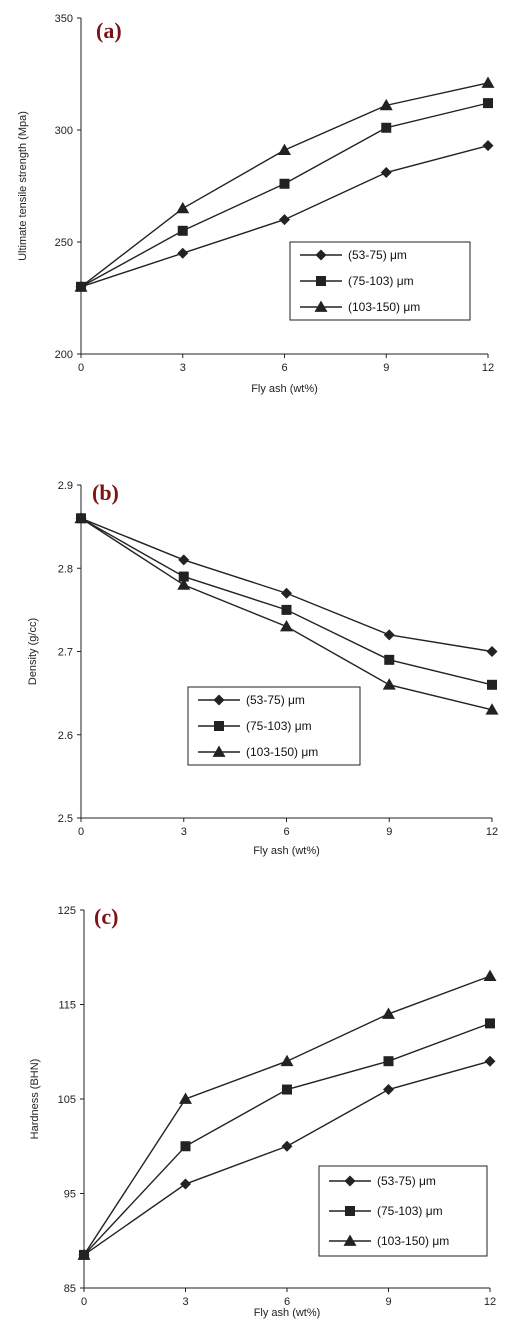 The height and width of the screenshot is (1324, 508). I want to click on panel-tag: (b), so click(105, 492).